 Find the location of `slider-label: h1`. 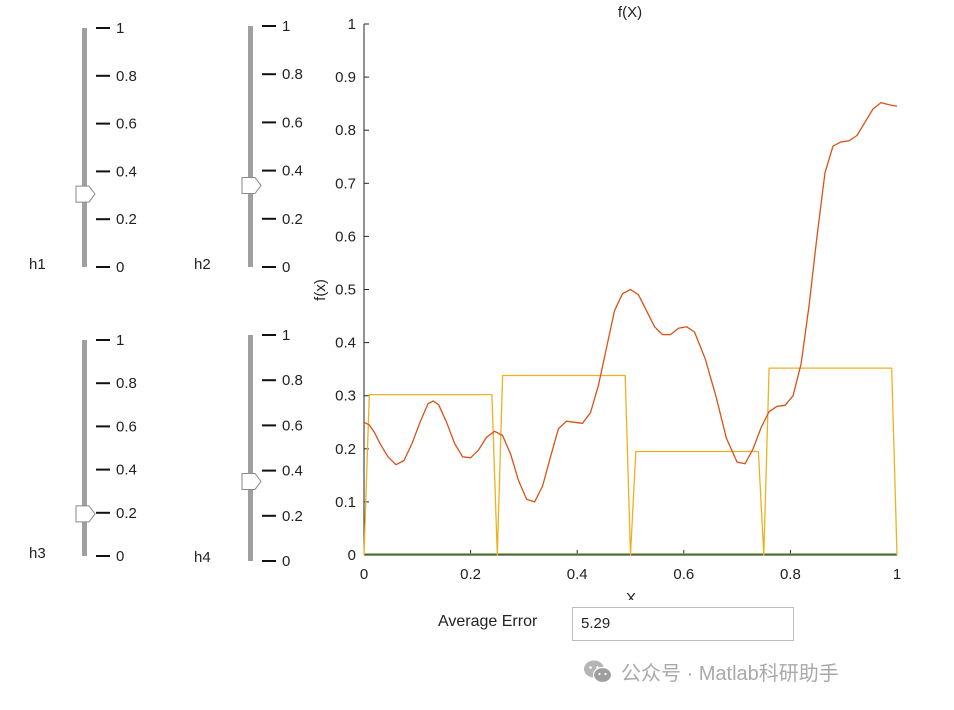

slider-label: h1 is located at coordinates (37, 264).